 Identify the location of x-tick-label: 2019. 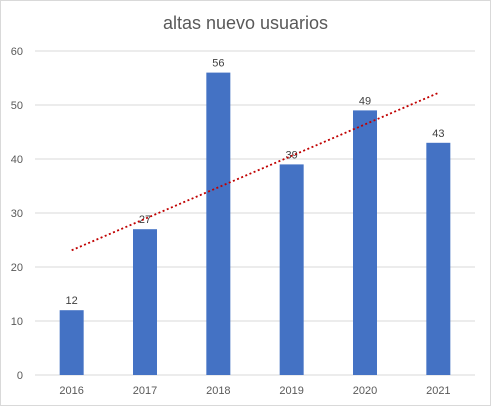
(291, 391).